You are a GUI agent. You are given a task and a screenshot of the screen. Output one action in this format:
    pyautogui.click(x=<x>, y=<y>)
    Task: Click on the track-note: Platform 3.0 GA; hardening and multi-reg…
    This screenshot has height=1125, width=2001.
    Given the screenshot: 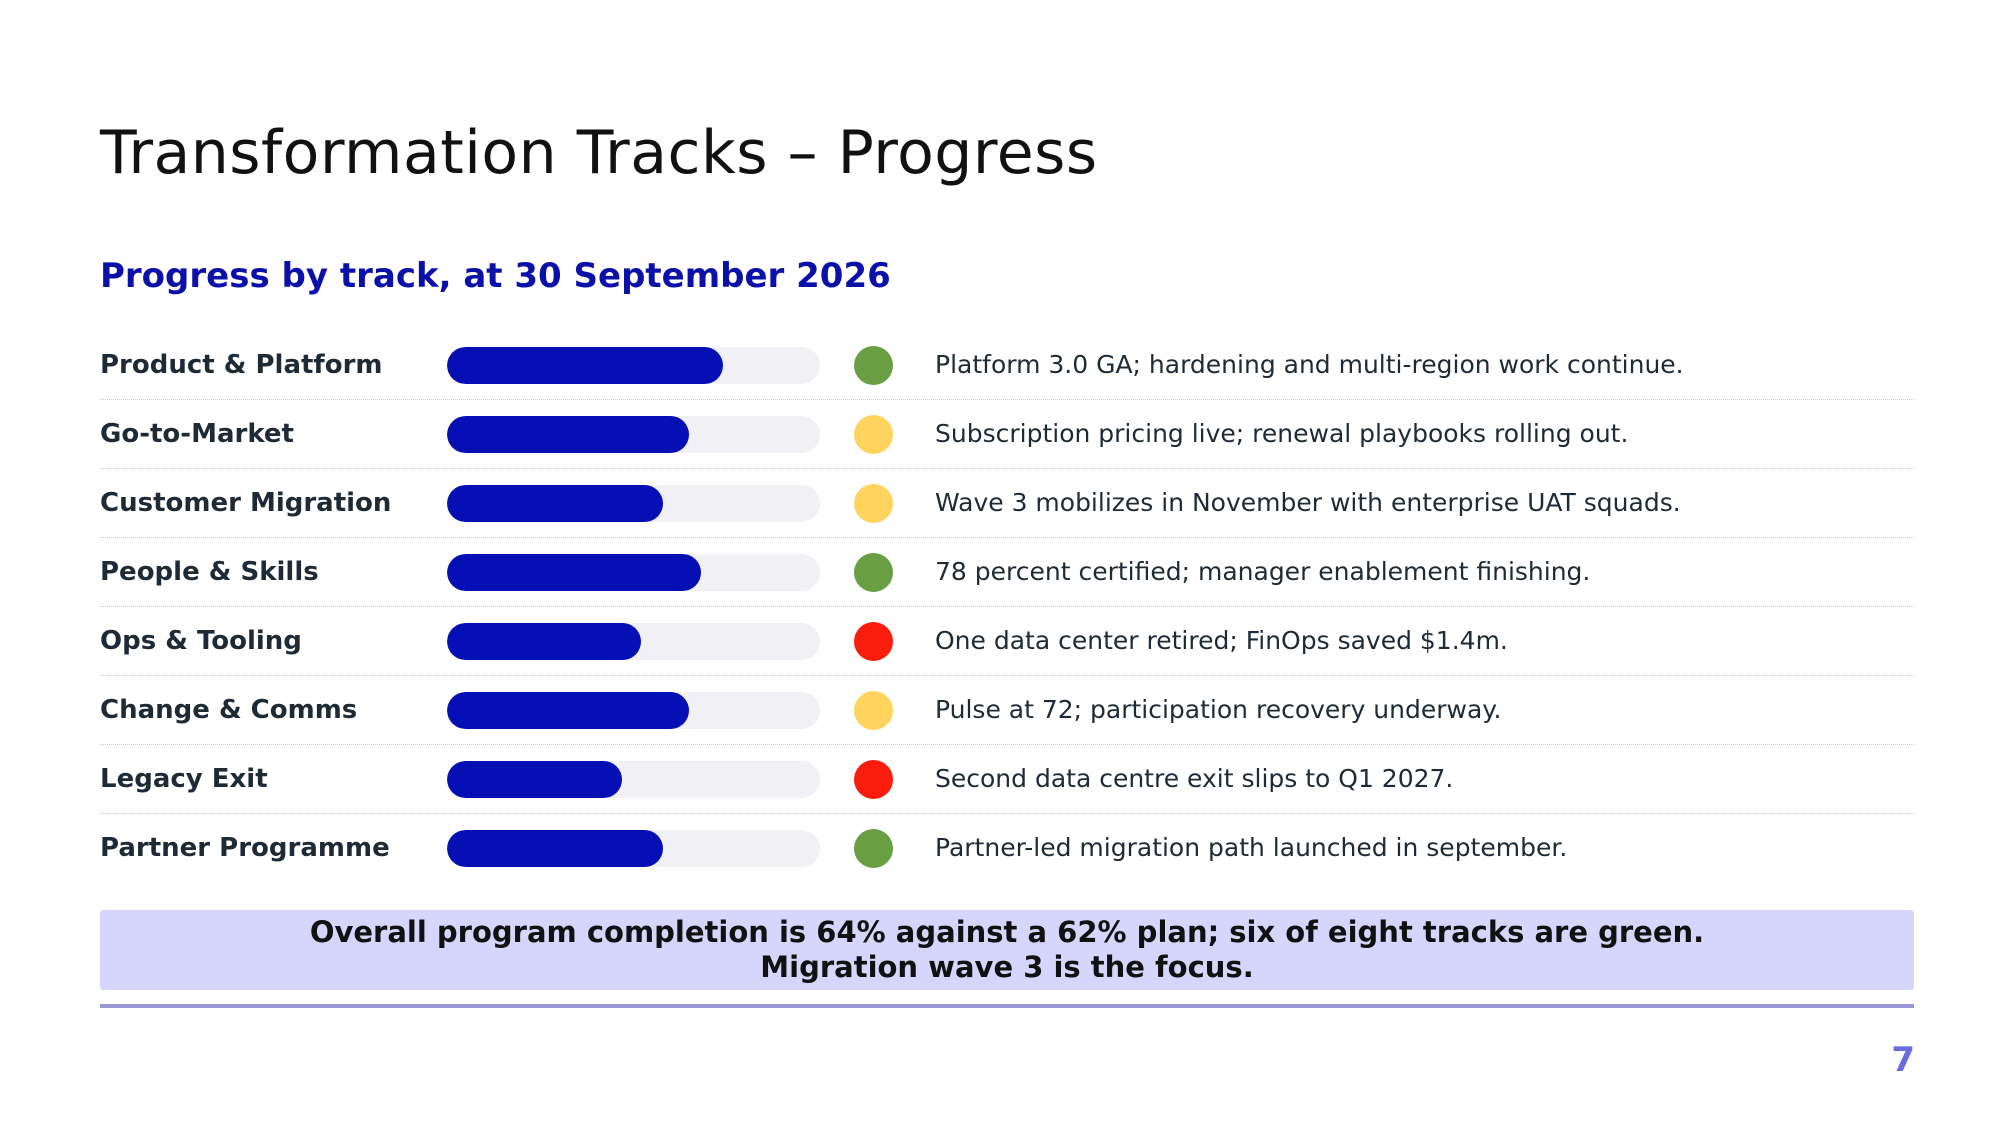 What is the action you would take?
    pyautogui.click(x=1309, y=364)
    